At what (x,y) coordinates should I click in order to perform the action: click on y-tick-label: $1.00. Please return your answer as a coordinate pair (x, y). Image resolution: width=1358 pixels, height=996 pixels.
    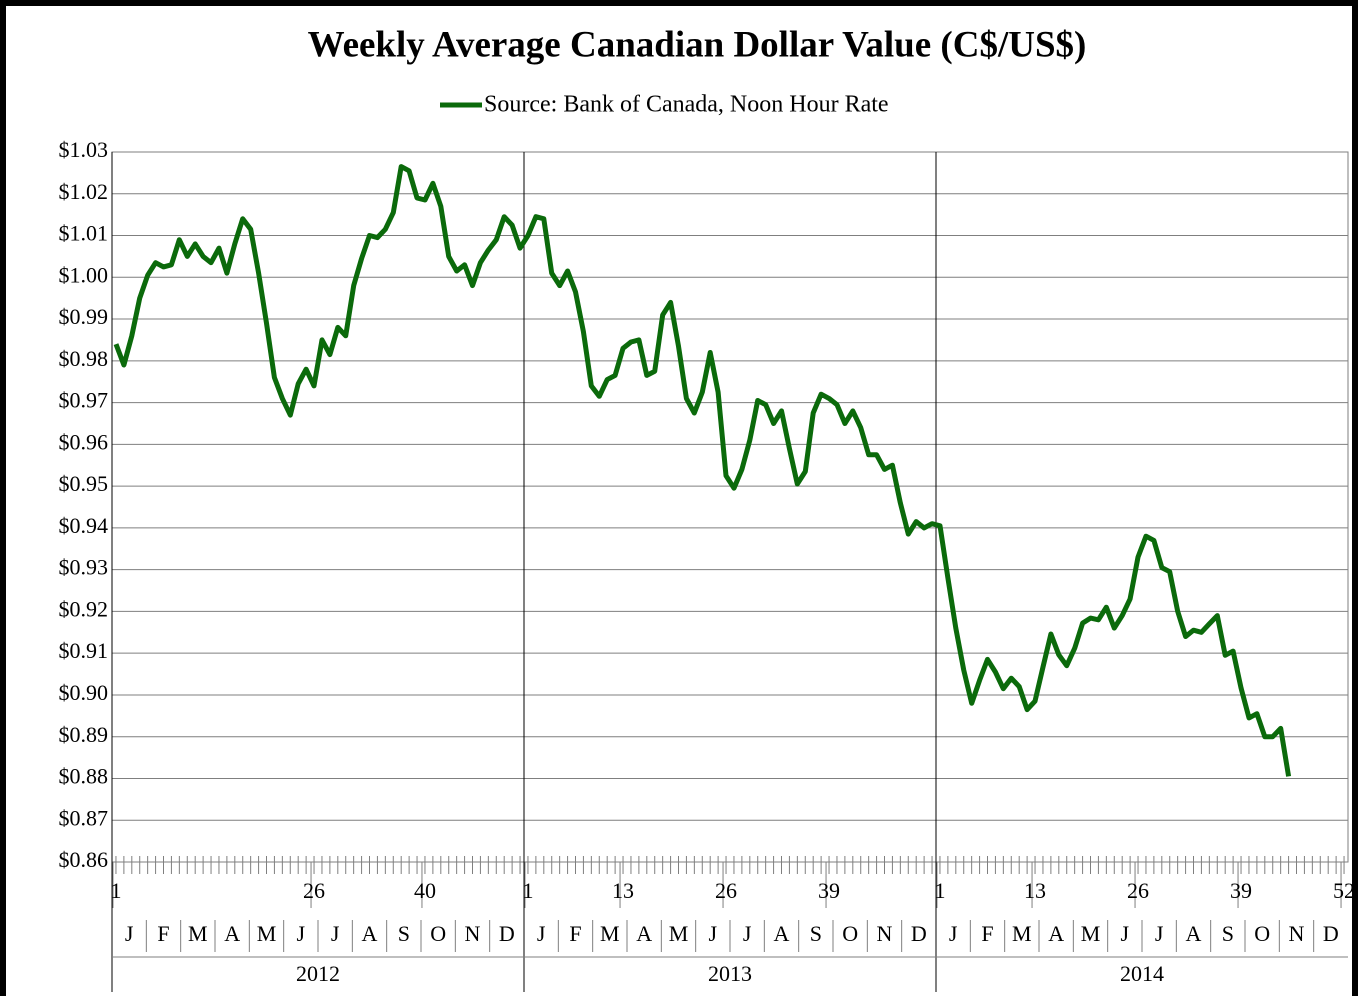
    Looking at the image, I should click on (84, 274).